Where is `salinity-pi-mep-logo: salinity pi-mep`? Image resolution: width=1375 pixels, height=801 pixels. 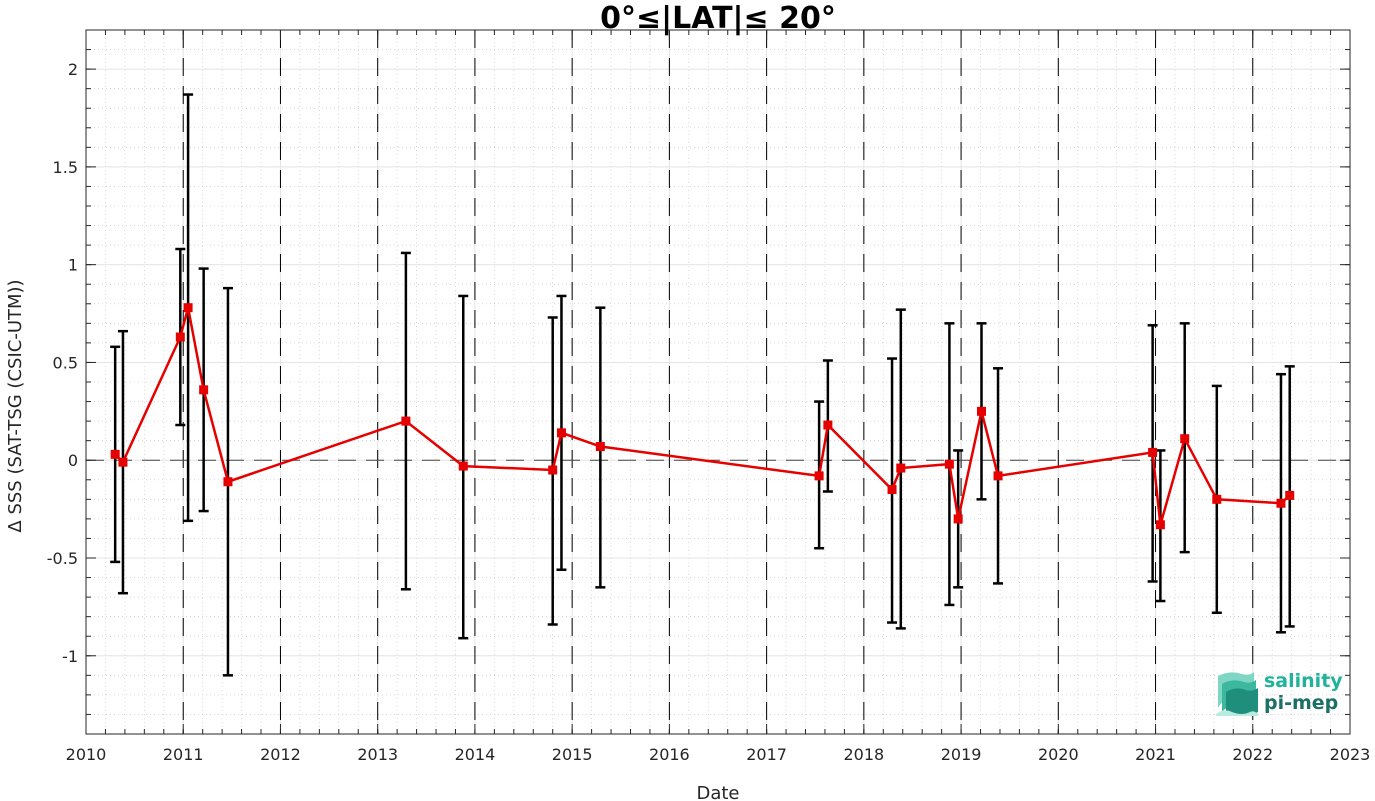 salinity-pi-mep-logo: salinity pi-mep is located at coordinates (1279, 693).